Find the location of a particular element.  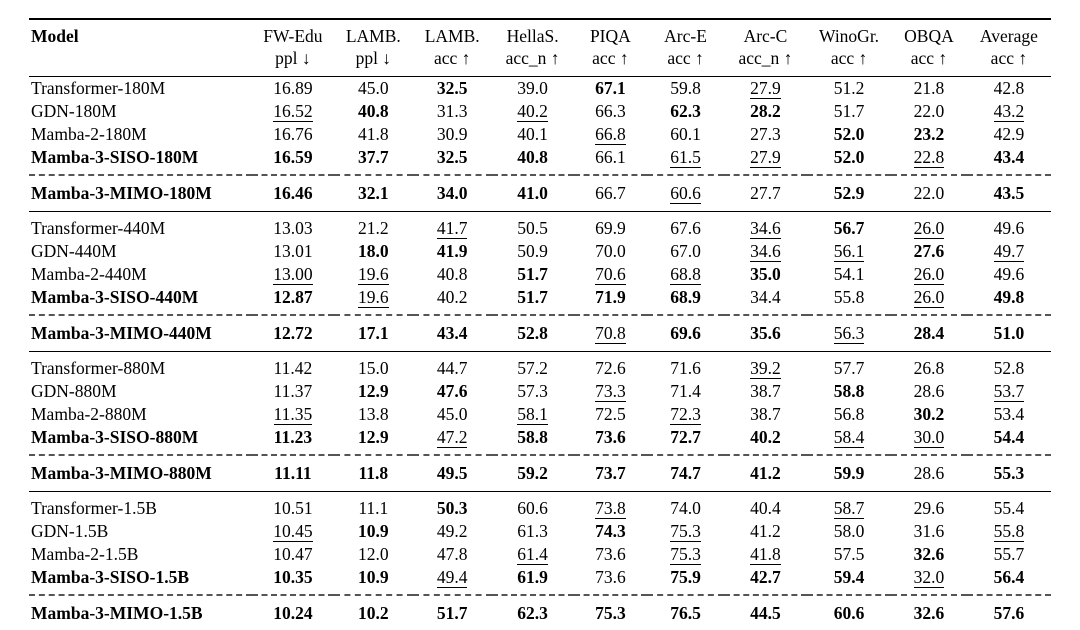

value-cell: 54.4 is located at coordinates (1009, 437).